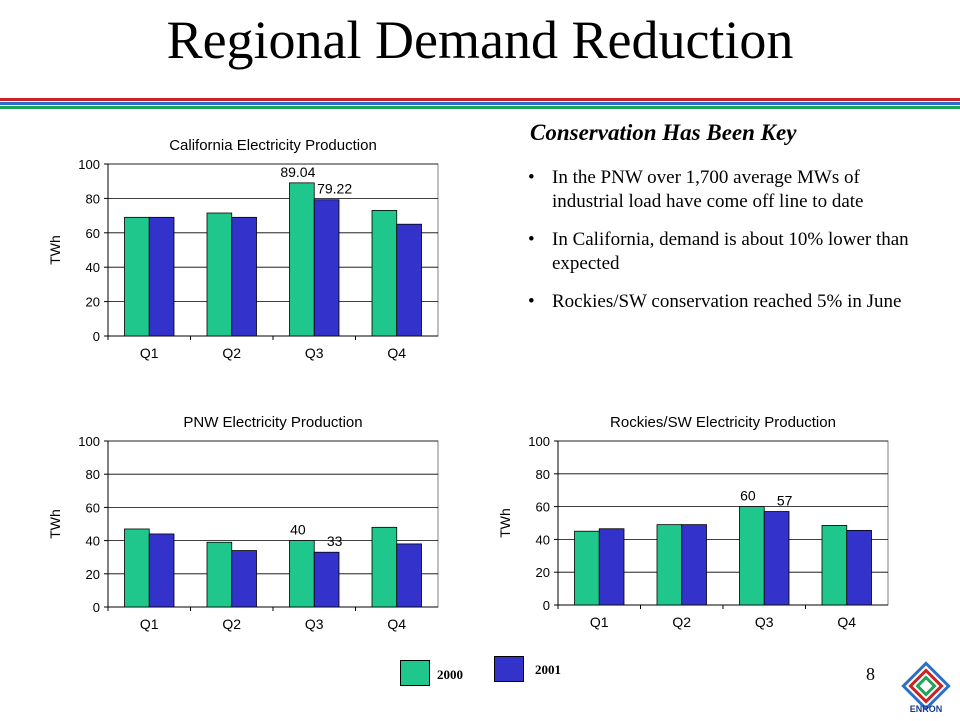  What do you see at coordinates (272, 422) in the screenshot?
I see `chart-title: PNW Electricity Production` at bounding box center [272, 422].